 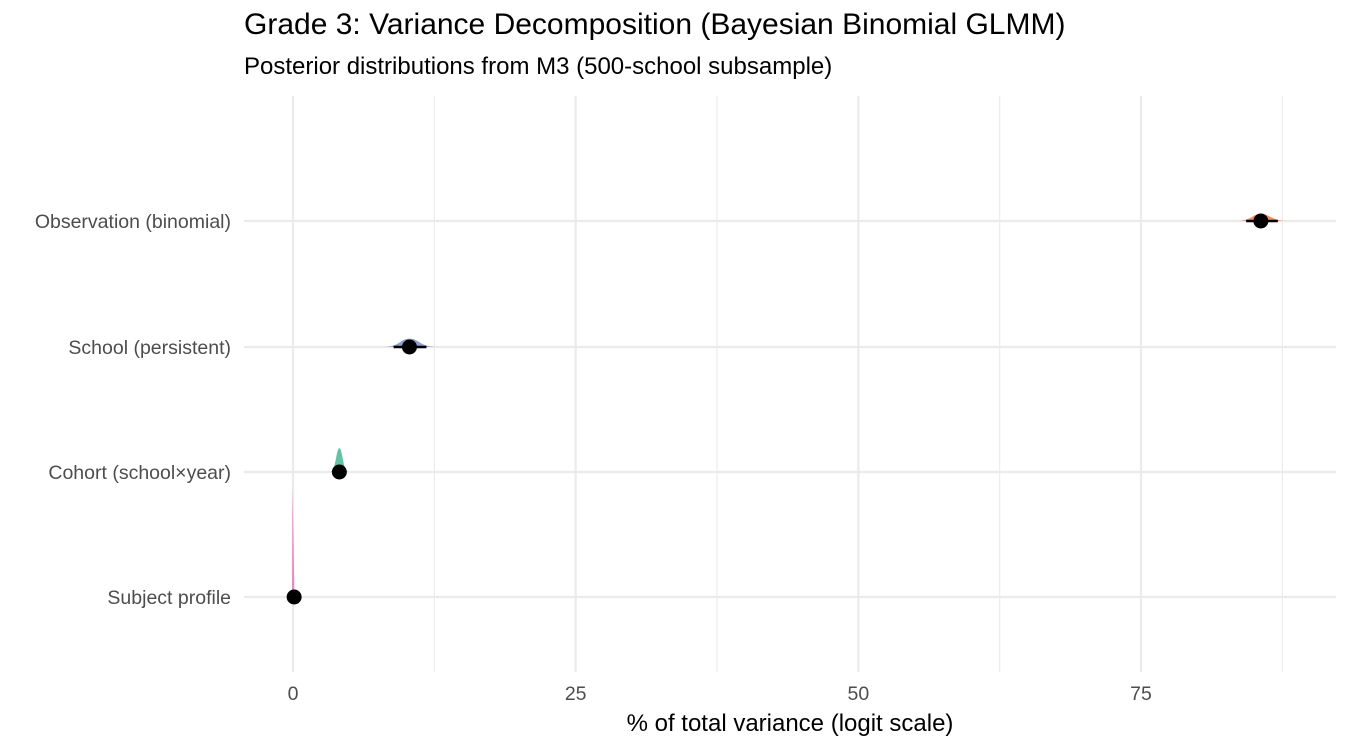 What do you see at coordinates (576, 694) in the screenshot?
I see `x-tick-label: 25` at bounding box center [576, 694].